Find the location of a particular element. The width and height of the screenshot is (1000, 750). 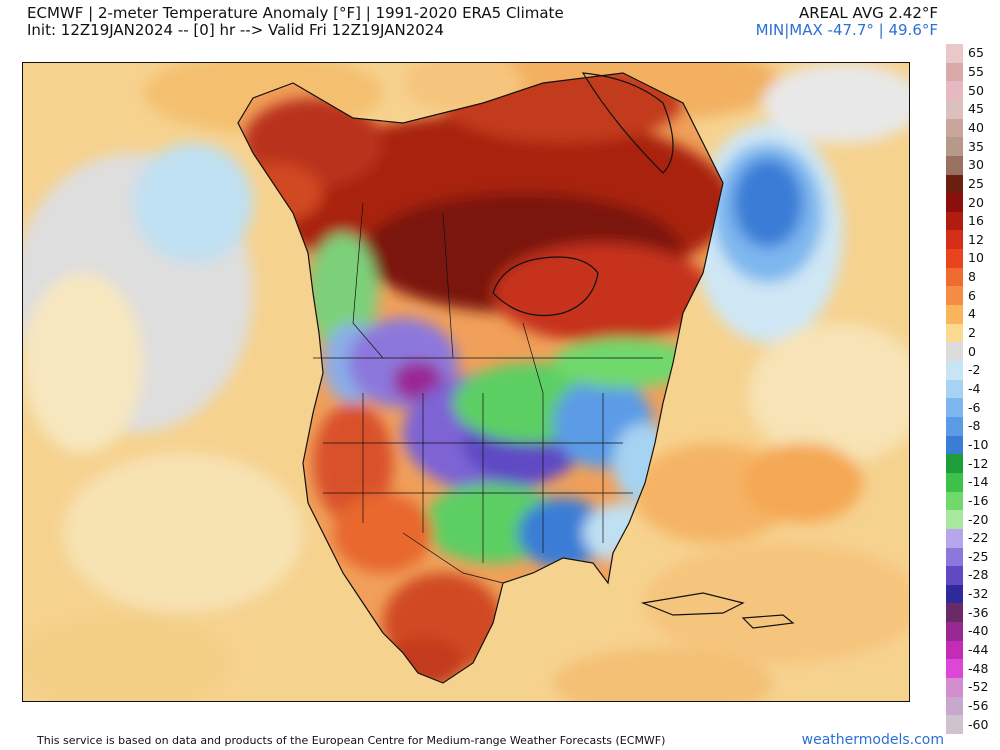

colorbar-label: -40 is located at coordinates (978, 631).